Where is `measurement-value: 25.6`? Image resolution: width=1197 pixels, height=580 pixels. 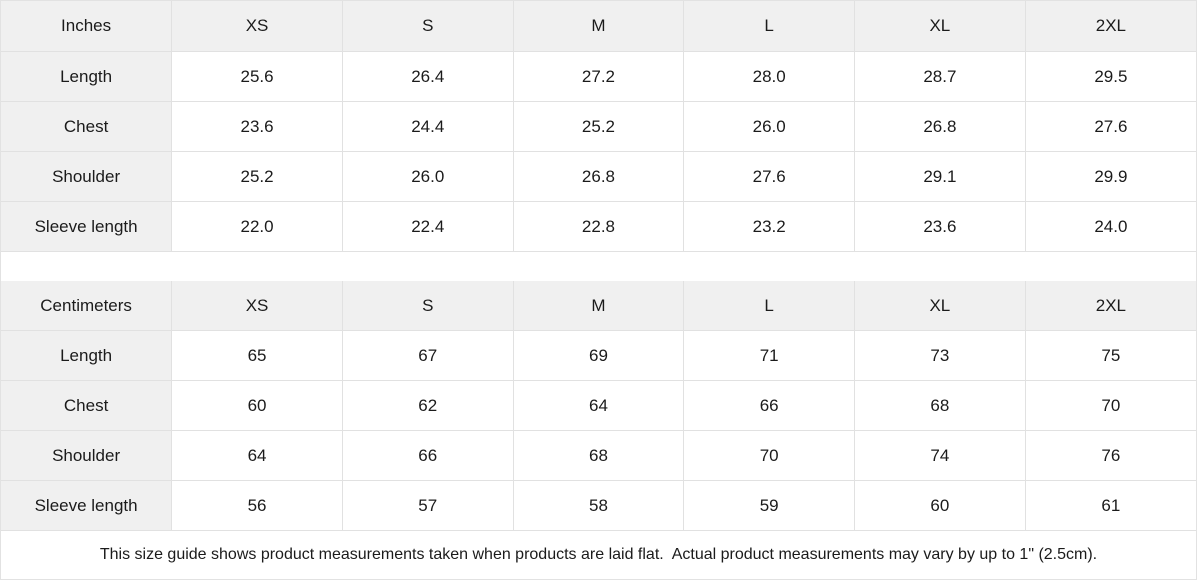
measurement-value: 25.6 is located at coordinates (257, 76).